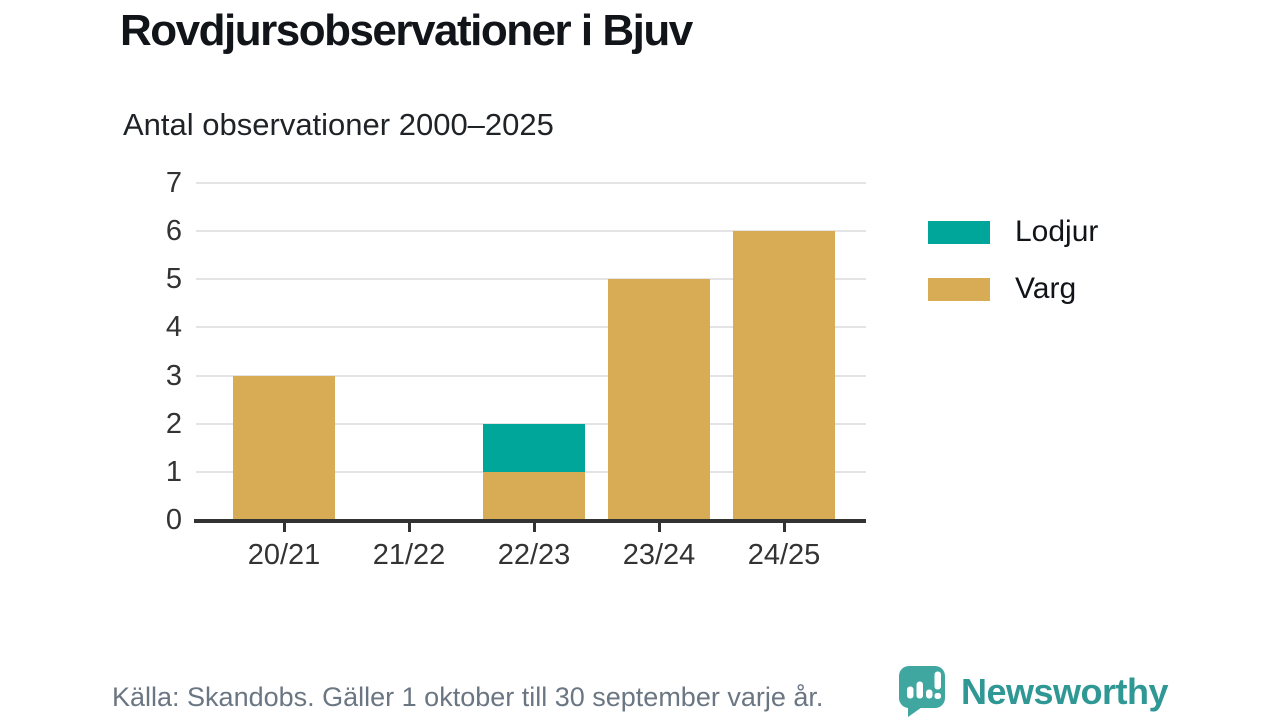  Describe the element at coordinates (531, 231) in the screenshot. I see `gridline-y6` at that location.